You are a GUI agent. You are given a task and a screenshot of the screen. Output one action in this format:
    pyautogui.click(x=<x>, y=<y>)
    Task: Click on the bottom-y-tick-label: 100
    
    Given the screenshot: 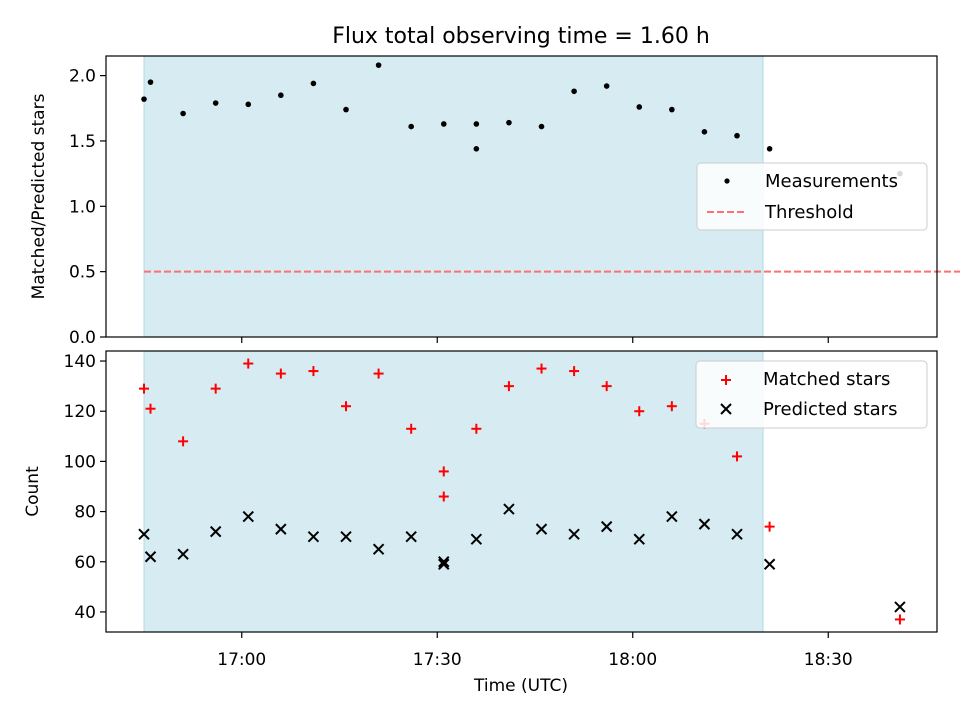 What is the action you would take?
    pyautogui.click(x=80, y=462)
    